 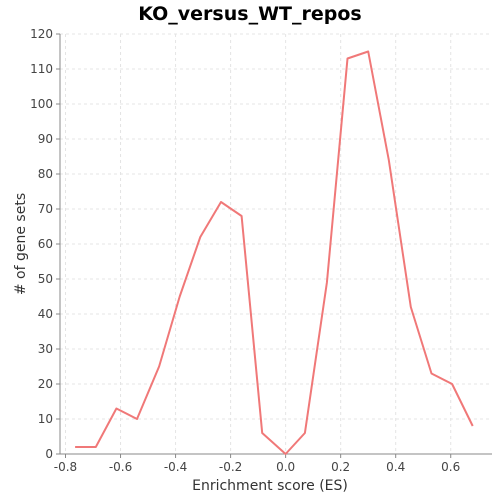 What do you see at coordinates (45, 139) in the screenshot?
I see `y-tick-label: 90` at bounding box center [45, 139].